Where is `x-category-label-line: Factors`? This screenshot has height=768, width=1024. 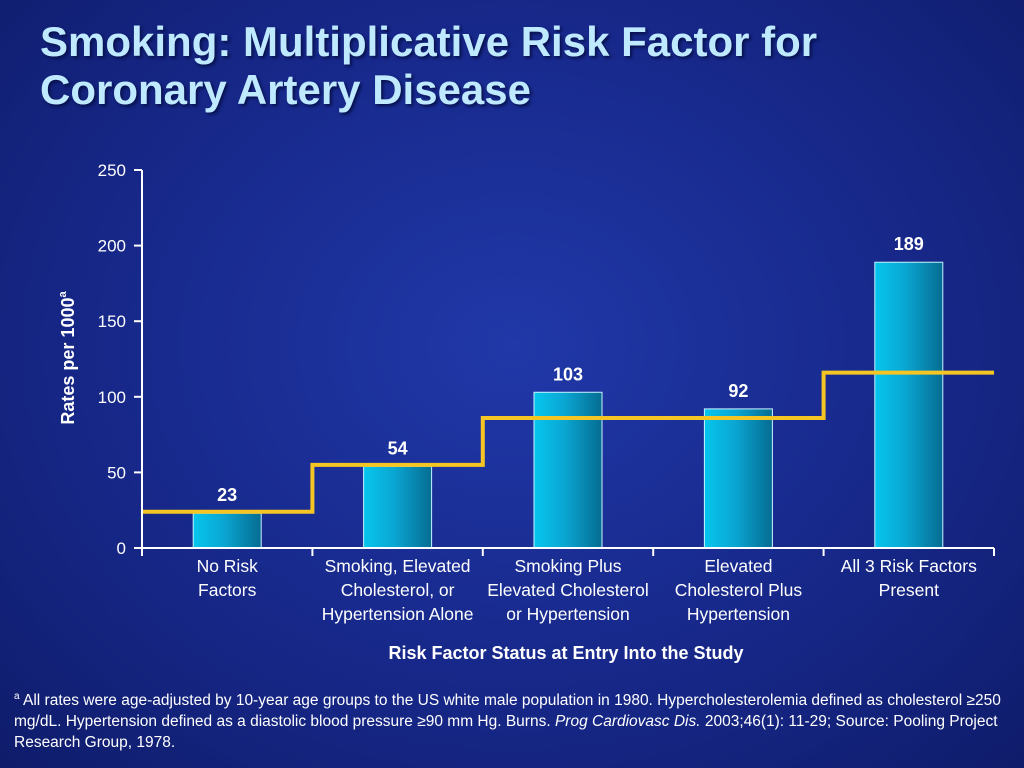
x-category-label-line: Factors is located at coordinates (227, 590).